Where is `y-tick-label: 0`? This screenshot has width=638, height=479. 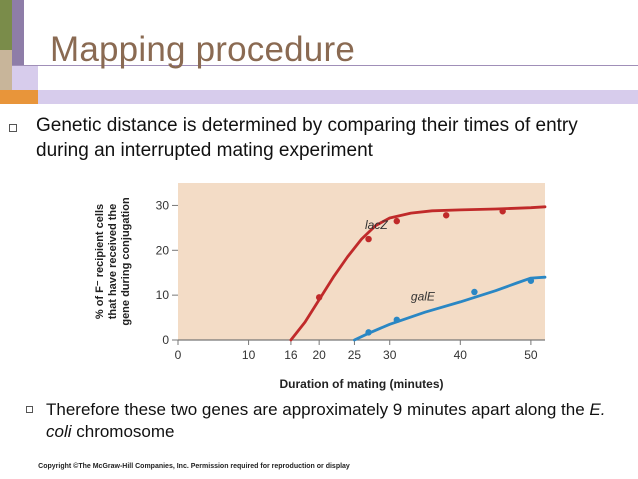 y-tick-label: 0 is located at coordinates (165, 340).